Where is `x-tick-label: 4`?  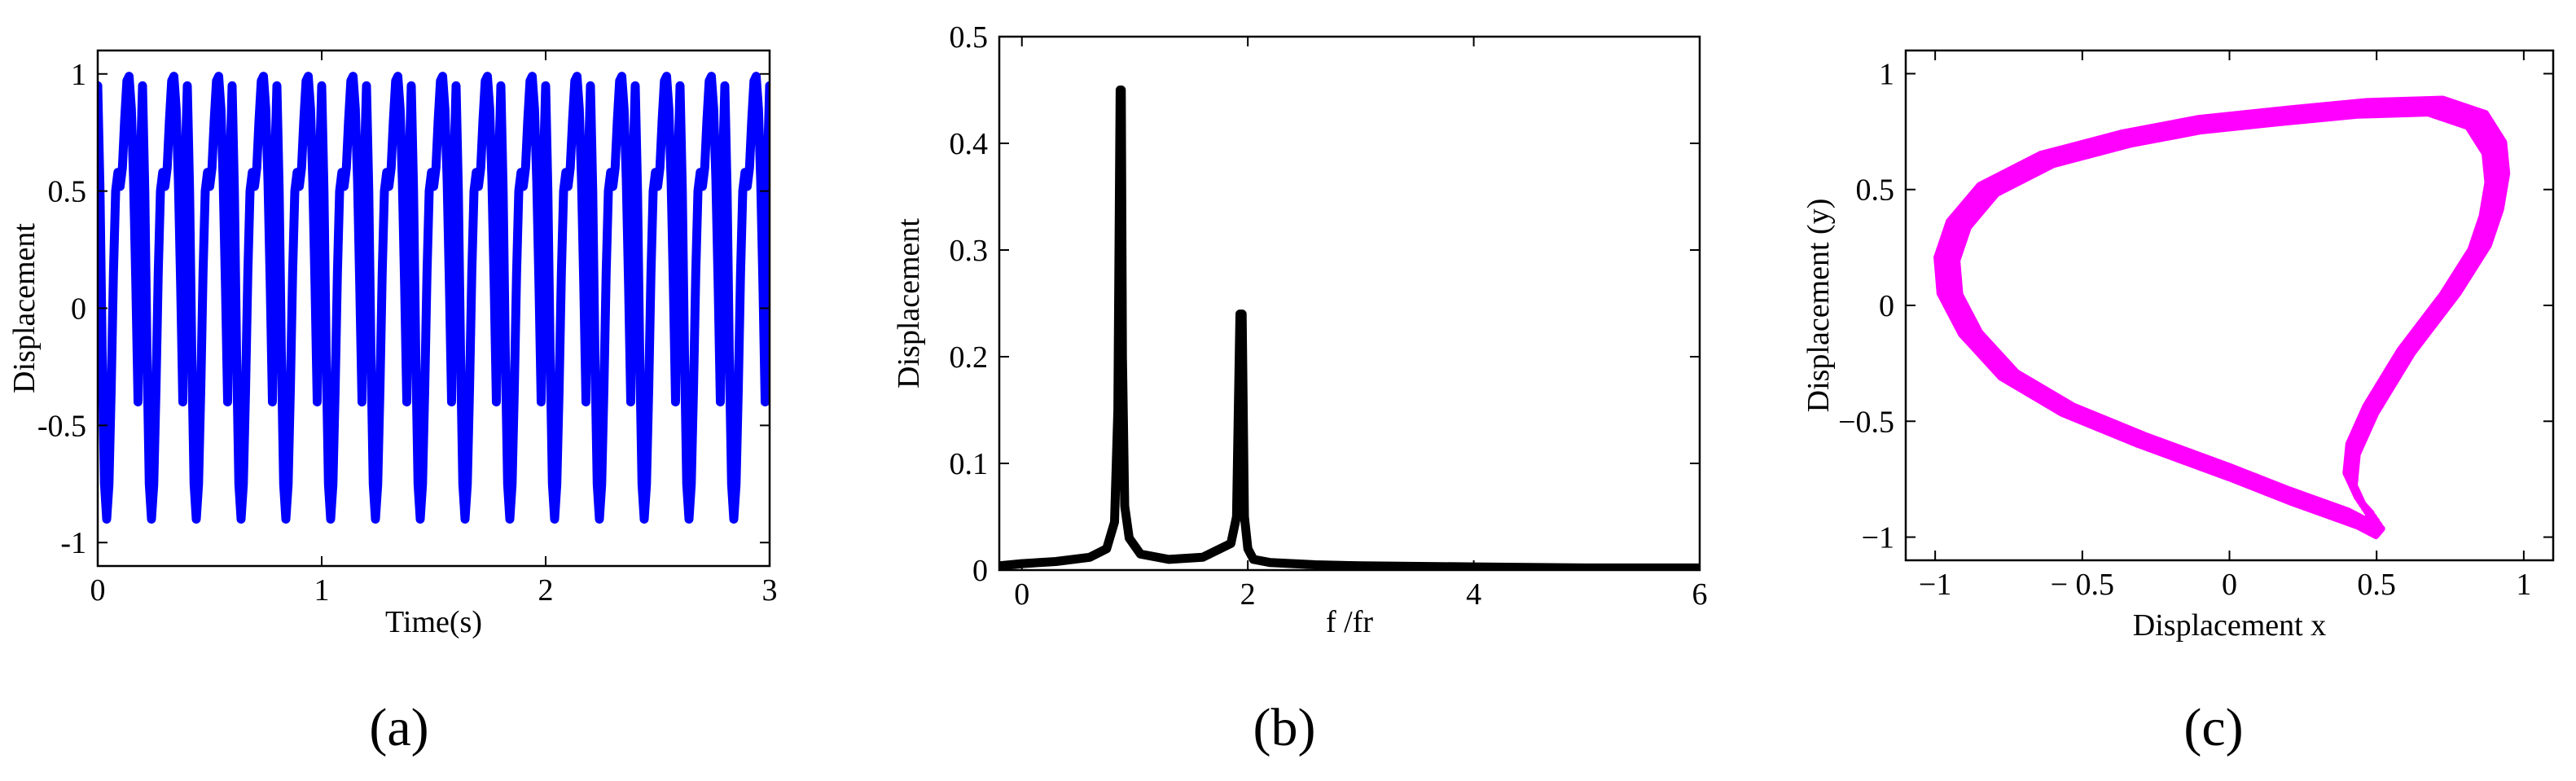
x-tick-label: 4 is located at coordinates (1473, 594).